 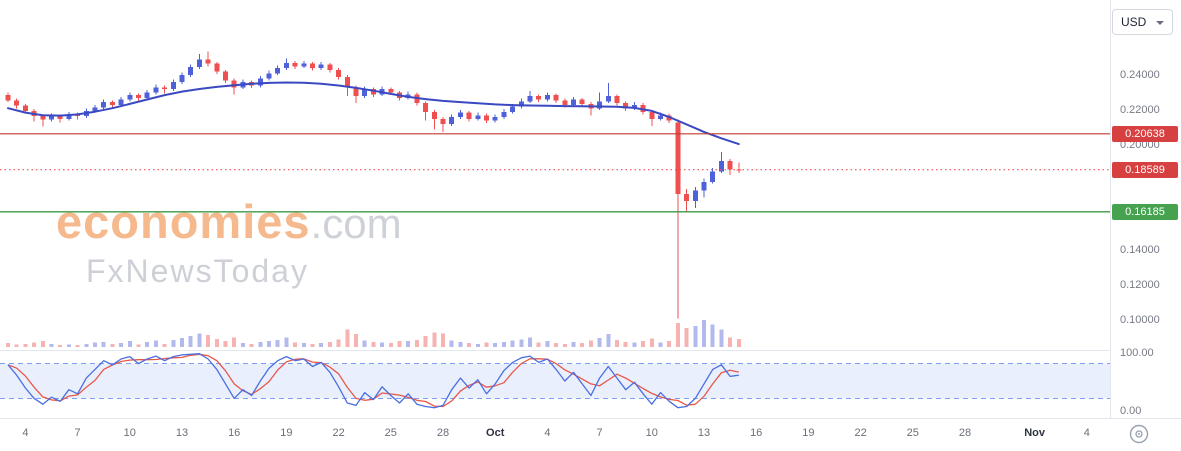 What do you see at coordinates (1134, 22) in the screenshot?
I see `currency-value: USD` at bounding box center [1134, 22].